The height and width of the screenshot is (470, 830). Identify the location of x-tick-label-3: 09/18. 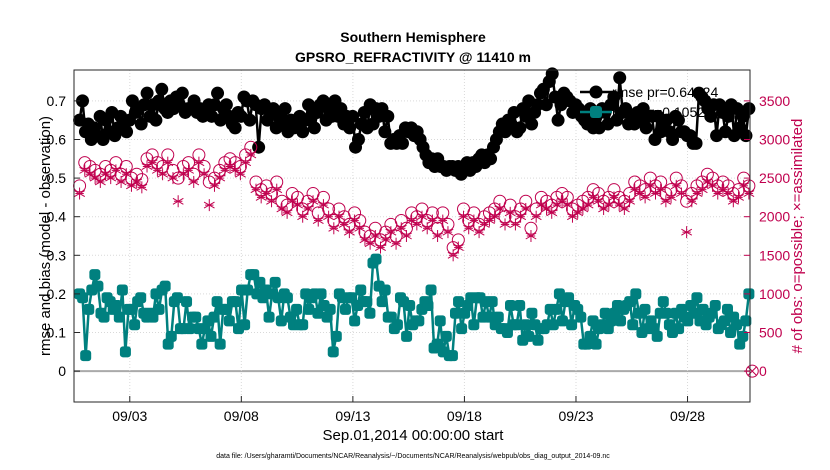
(464, 416).